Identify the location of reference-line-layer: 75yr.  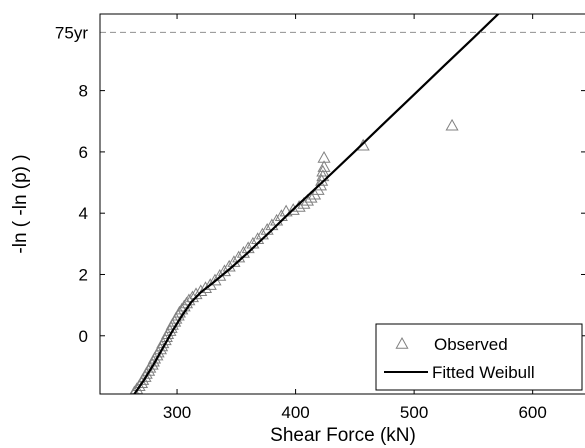
(320, 32).